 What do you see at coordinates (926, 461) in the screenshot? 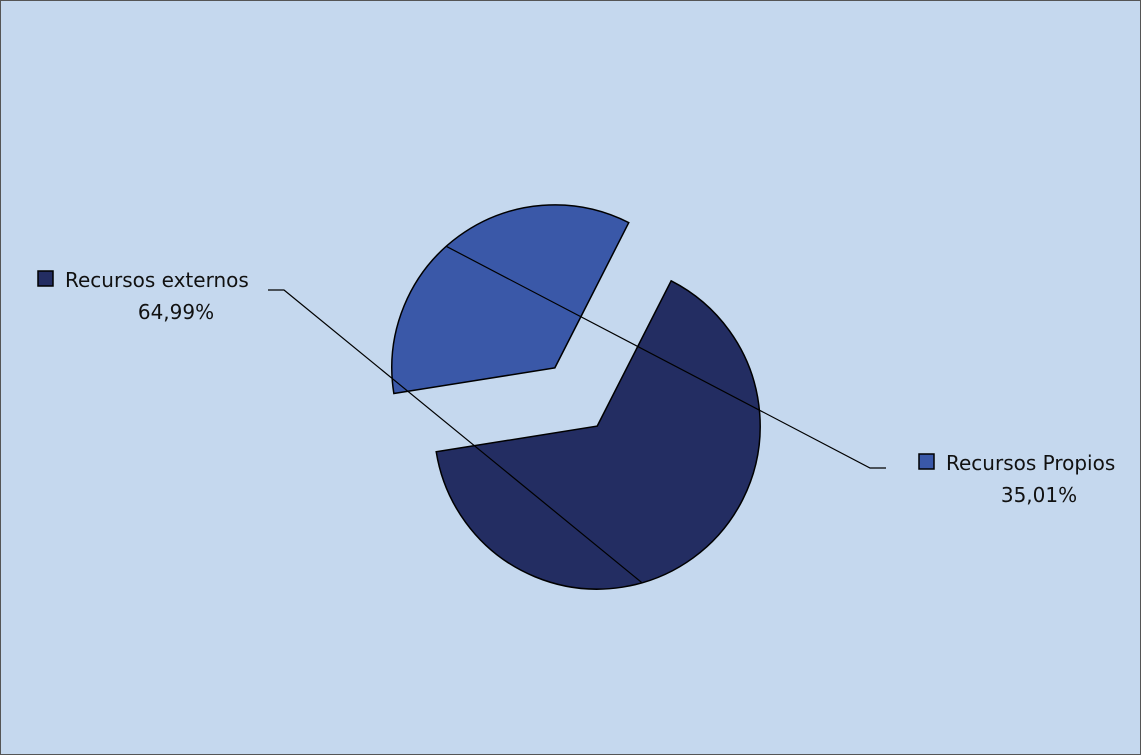
I see `legend-swatch-propios` at bounding box center [926, 461].